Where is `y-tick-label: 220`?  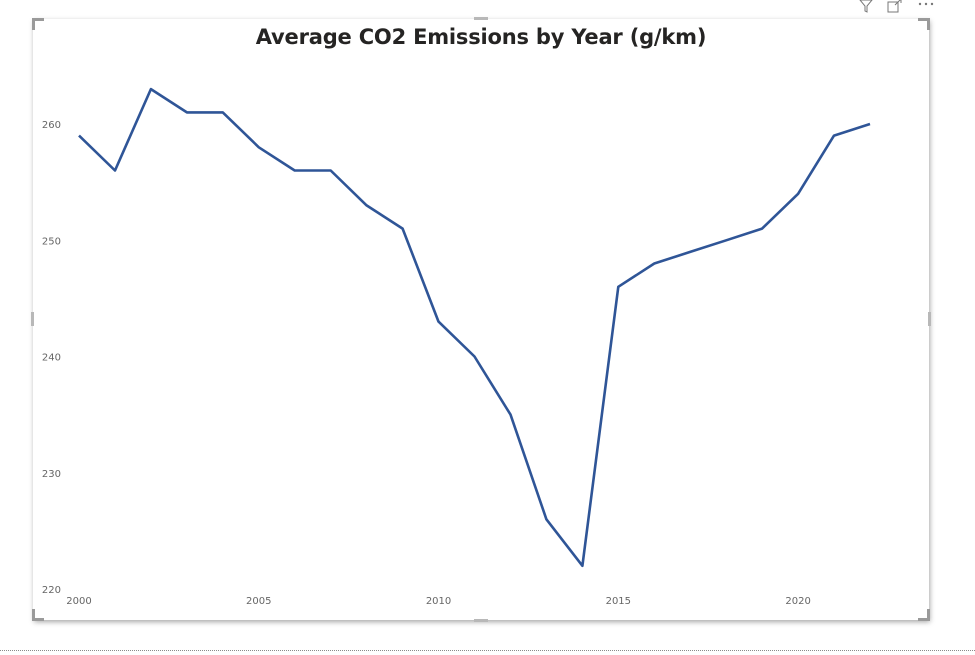
y-tick-label: 220 is located at coordinates (51, 590).